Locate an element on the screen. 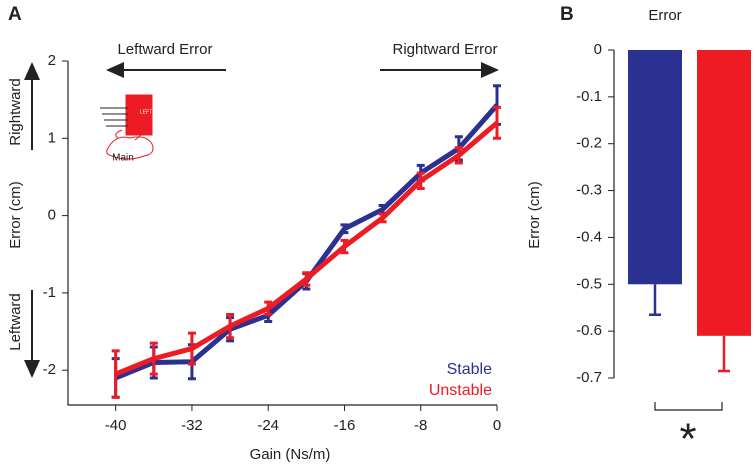 This screenshot has width=756, height=469. y-tick-label: 1 is located at coordinates (52, 137).